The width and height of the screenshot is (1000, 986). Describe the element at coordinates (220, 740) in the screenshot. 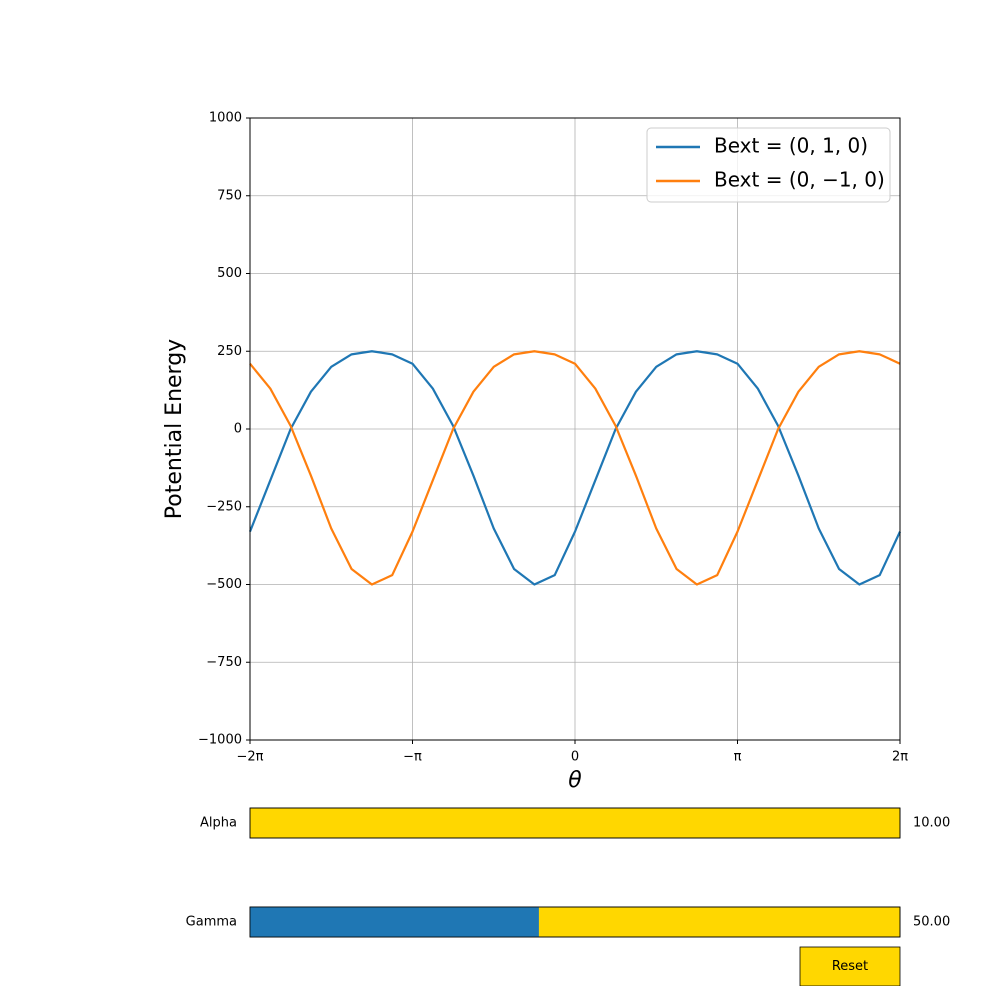

I see `y-tick-label: −1000` at that location.